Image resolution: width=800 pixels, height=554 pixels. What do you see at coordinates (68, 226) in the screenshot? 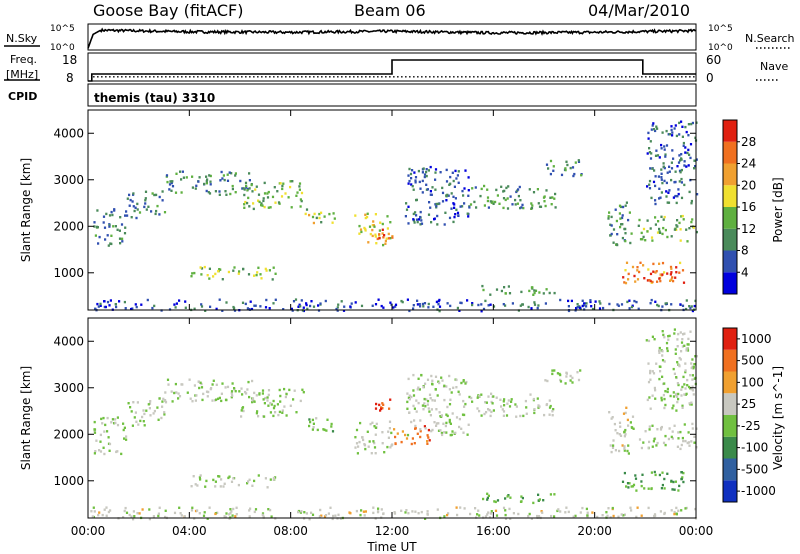
I see `y-tick-label: 2000` at bounding box center [68, 226].